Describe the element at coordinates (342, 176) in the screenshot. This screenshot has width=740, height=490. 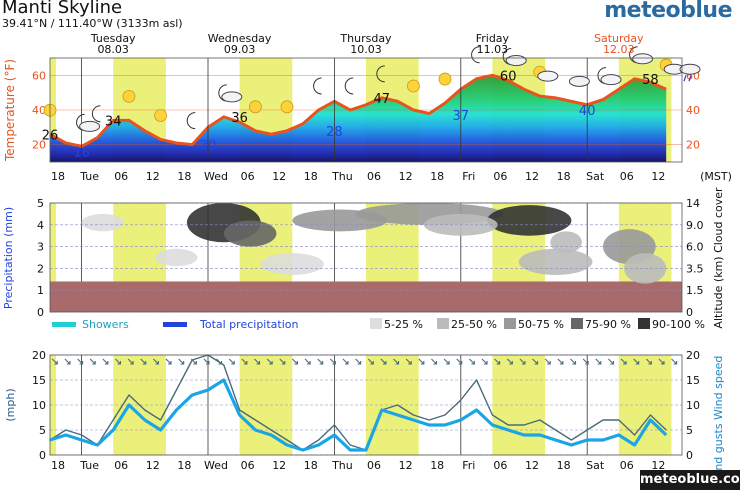
I see `time-tick-label: Thu` at that location.